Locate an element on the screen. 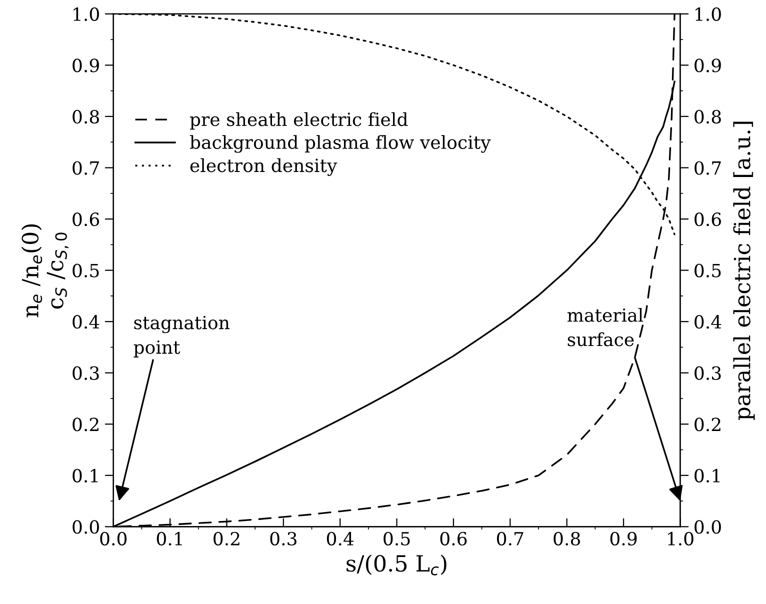 The height and width of the screenshot is (604, 766). y2-tick-label: 1.0 is located at coordinates (708, 14).